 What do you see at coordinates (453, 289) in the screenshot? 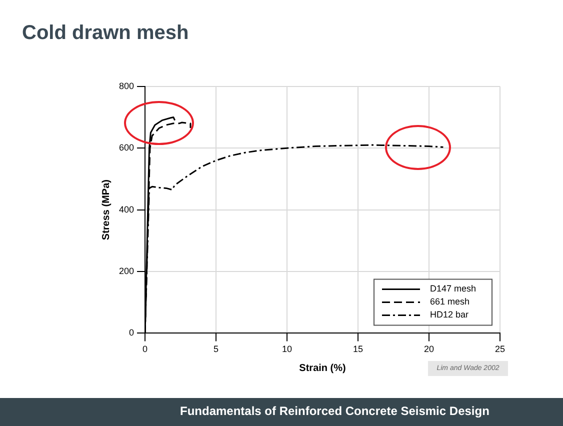
I see `legend-label: D147 mesh` at bounding box center [453, 289].